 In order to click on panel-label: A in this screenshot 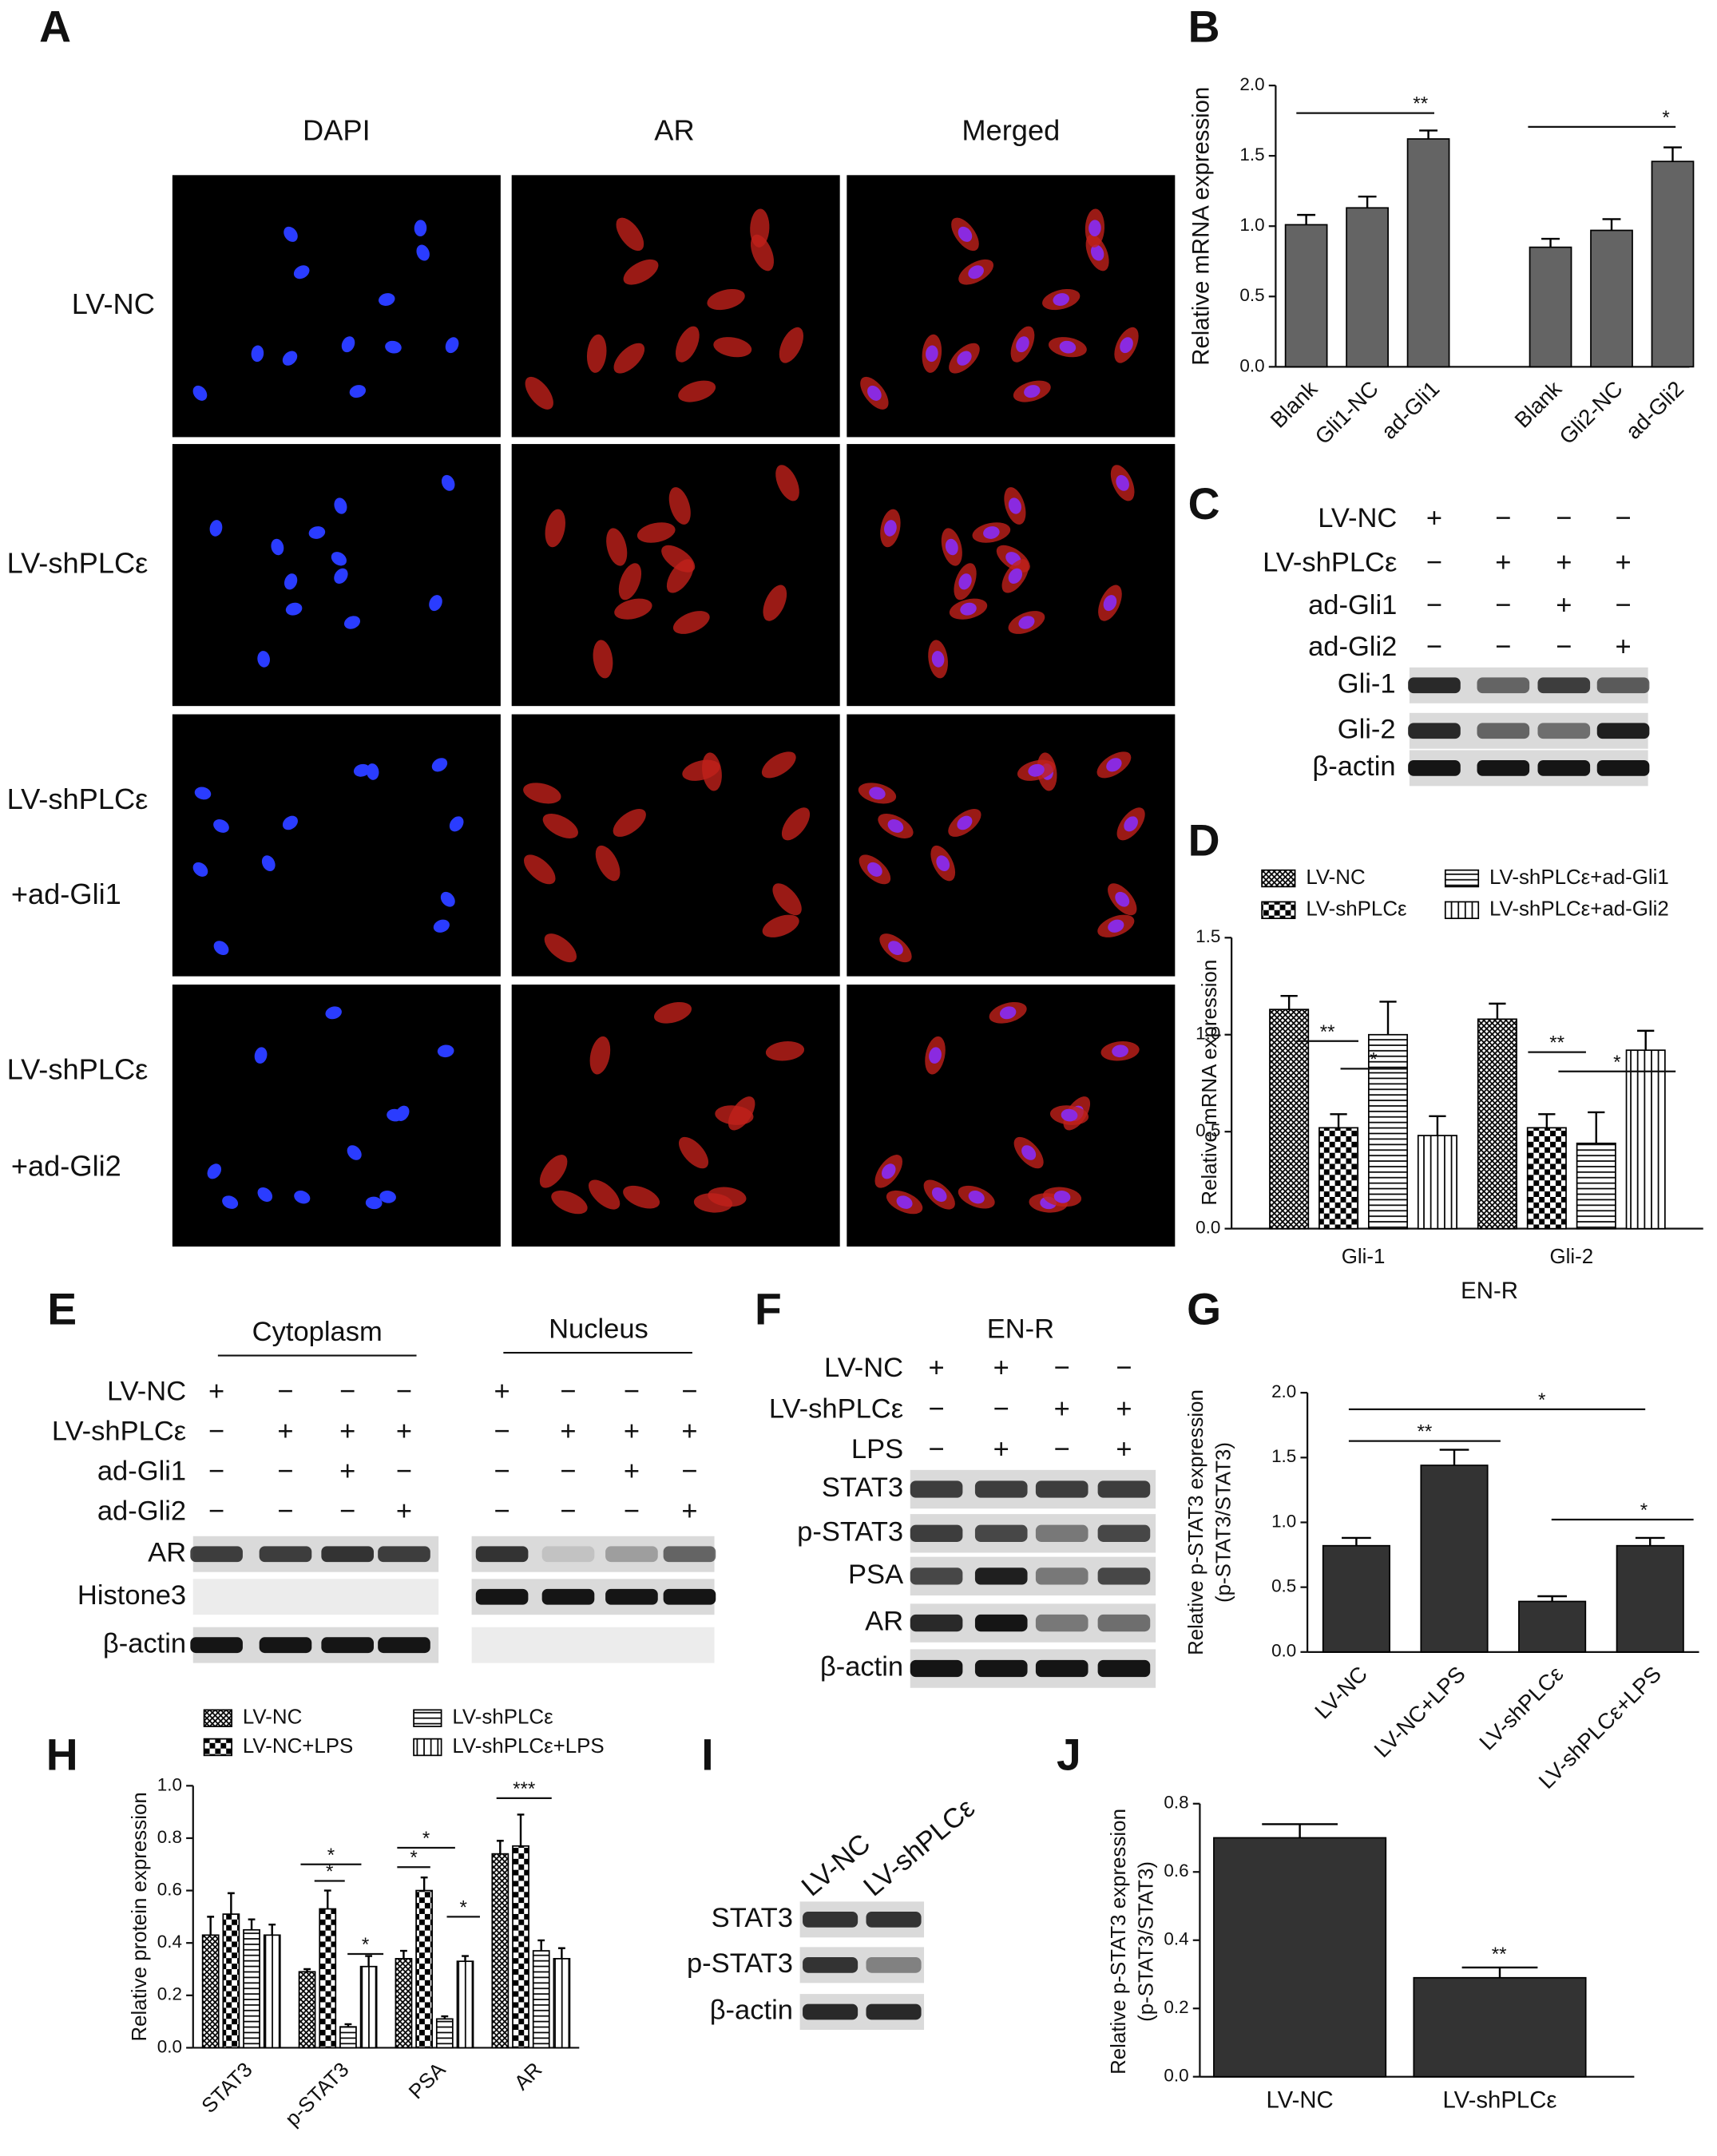, I will do `click(55, 27)`.